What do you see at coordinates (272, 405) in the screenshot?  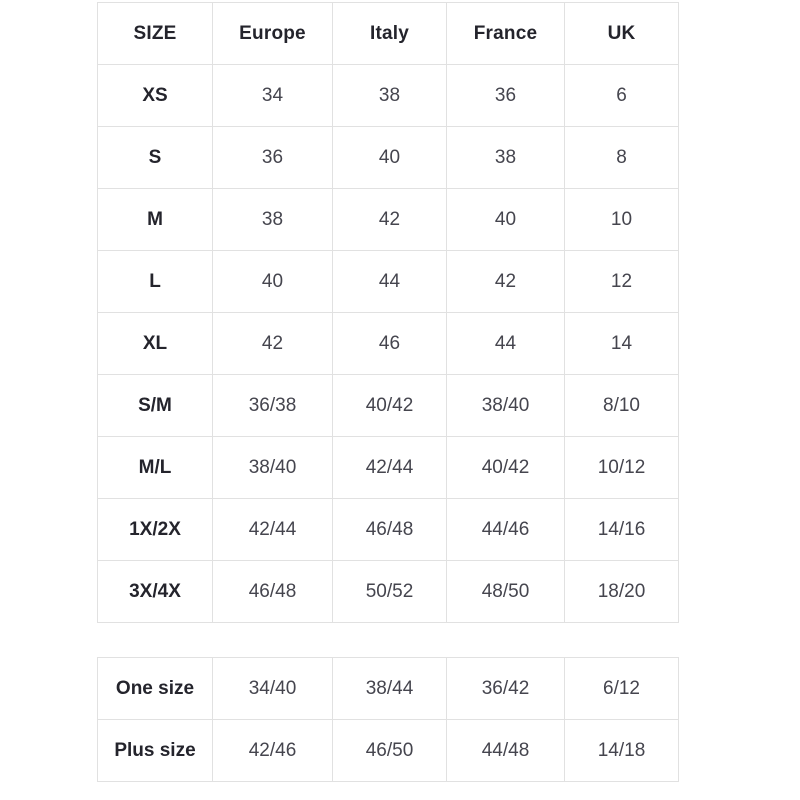 I see `value-cell: 36/38` at bounding box center [272, 405].